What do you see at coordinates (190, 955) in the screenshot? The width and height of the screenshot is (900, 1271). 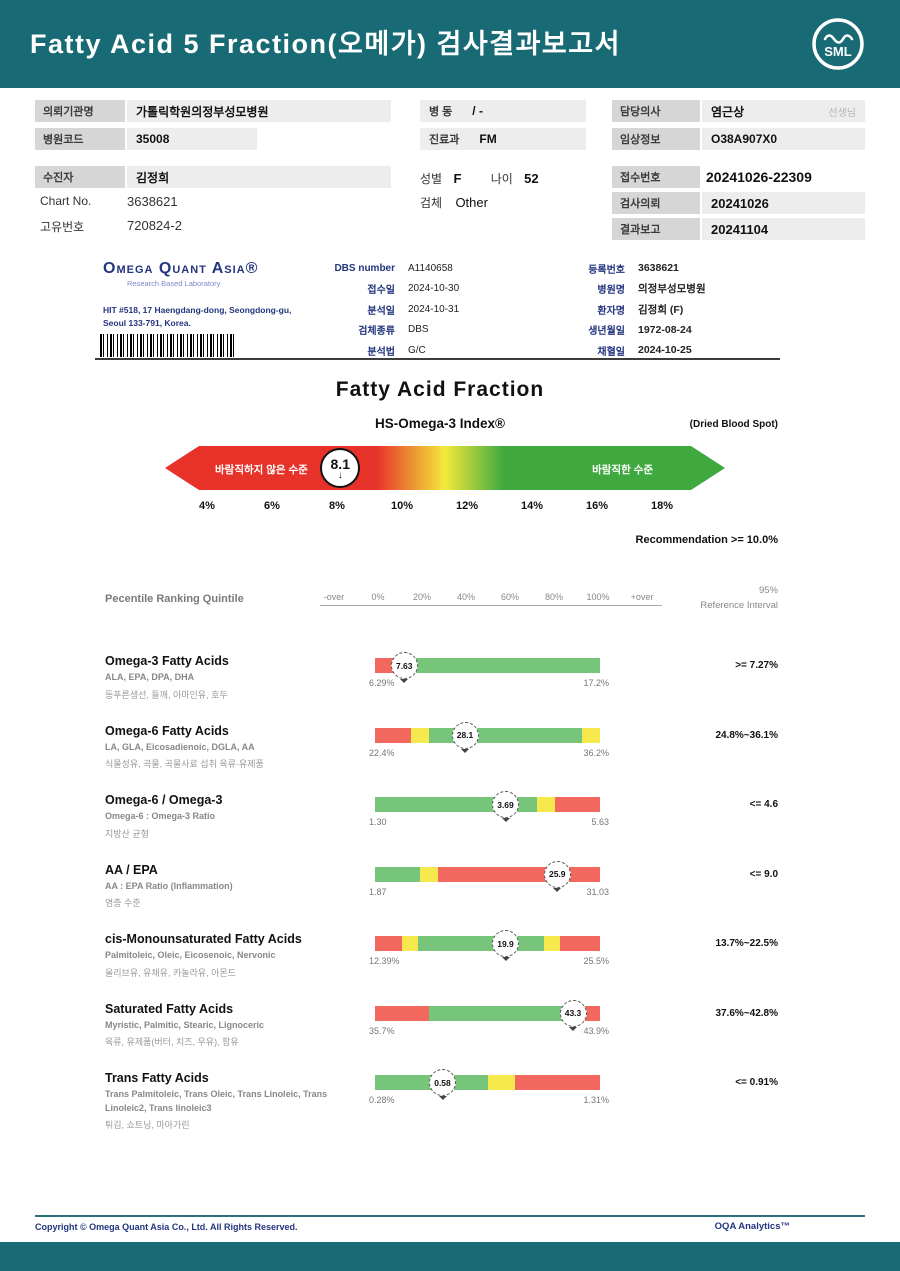 I see `fatty-acid-components: Palmitoleic, Oleic, Eicosenoic, Nervonic` at bounding box center [190, 955].